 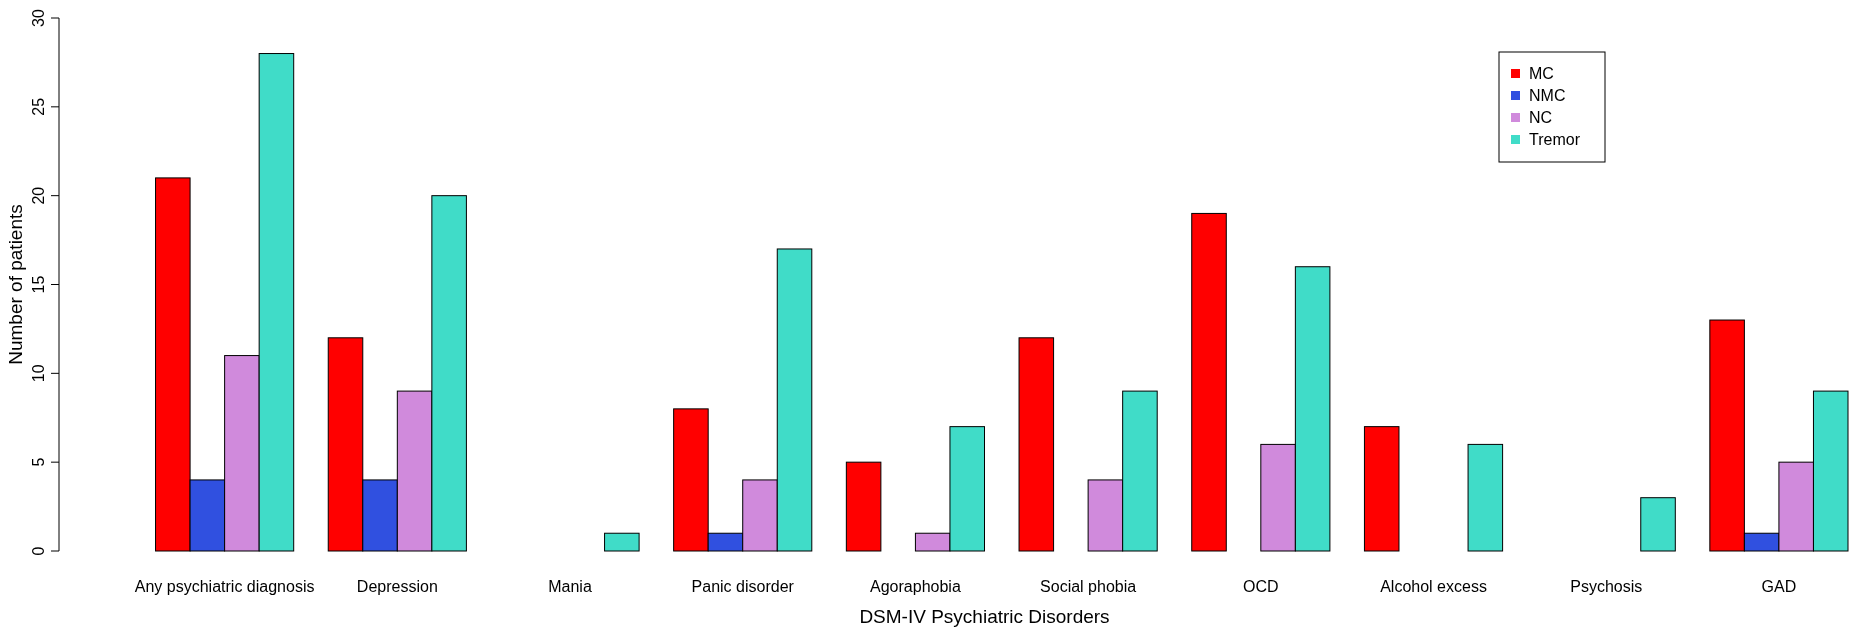 What do you see at coordinates (224, 586) in the screenshot?
I see `x-tick-label: Any psychiatric diagnosis` at bounding box center [224, 586].